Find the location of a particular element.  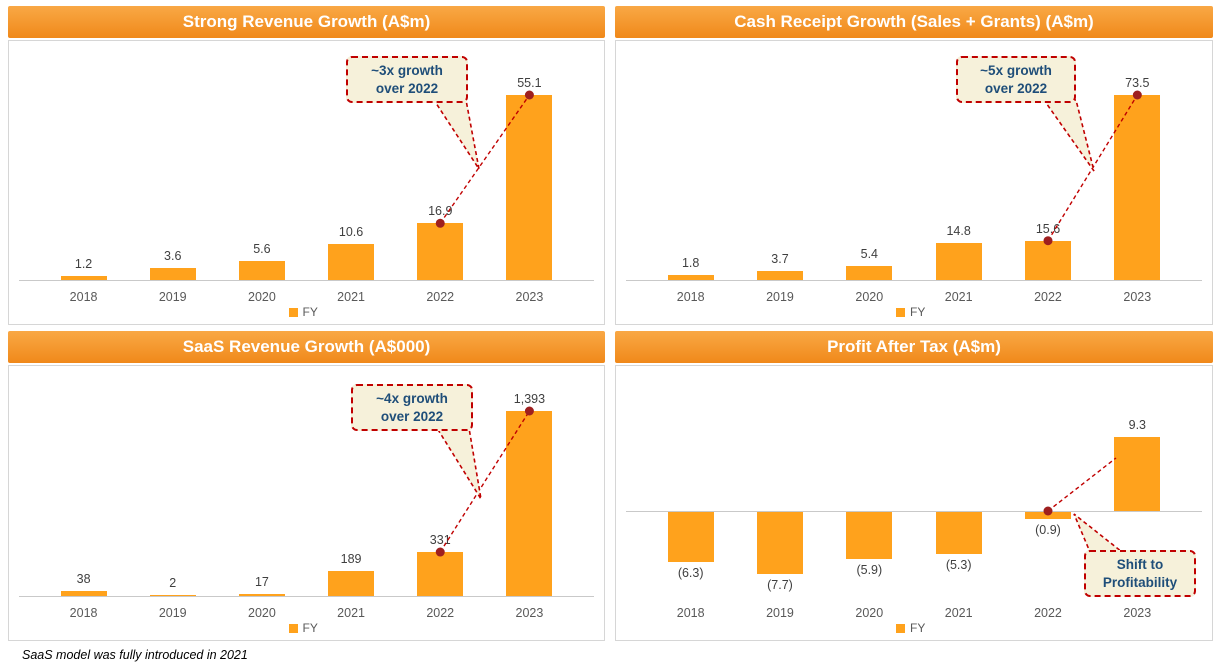

bar-value-label: 73.5 is located at coordinates (1137, 83).